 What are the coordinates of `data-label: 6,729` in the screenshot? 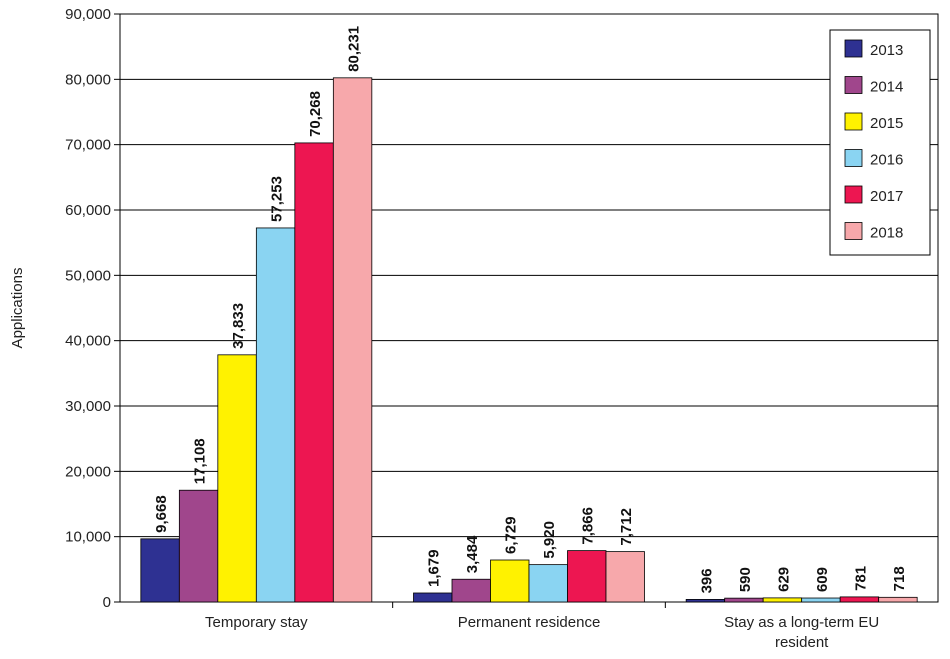 It's located at (511, 535).